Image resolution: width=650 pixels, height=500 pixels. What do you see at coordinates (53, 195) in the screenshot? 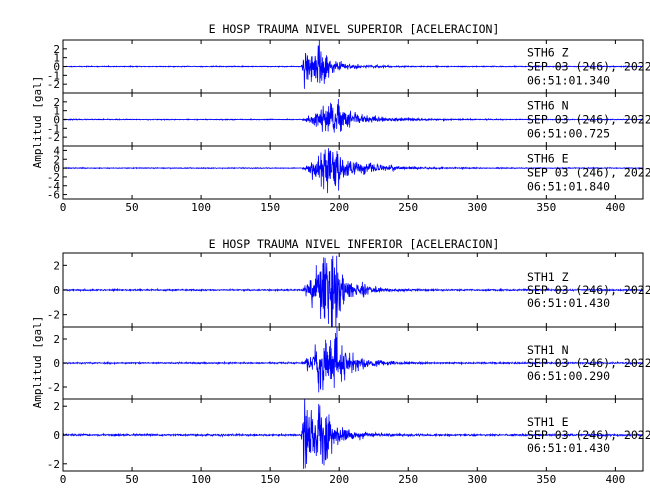
I see `y-tick-label: -6` at bounding box center [53, 195].